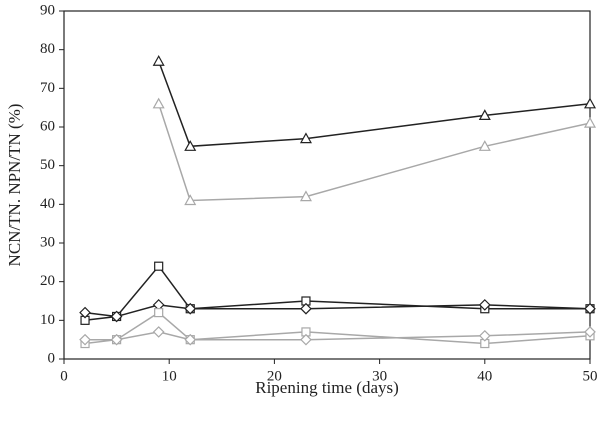 The width and height of the screenshot is (600, 421). Describe the element at coordinates (484, 376) in the screenshot. I see `x-tick-label: 40` at that location.